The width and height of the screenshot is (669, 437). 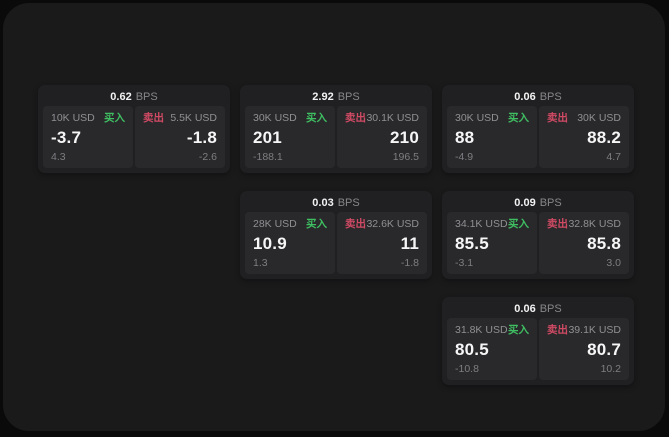 I want to click on buy-notional: 10K USD, so click(x=73, y=118).